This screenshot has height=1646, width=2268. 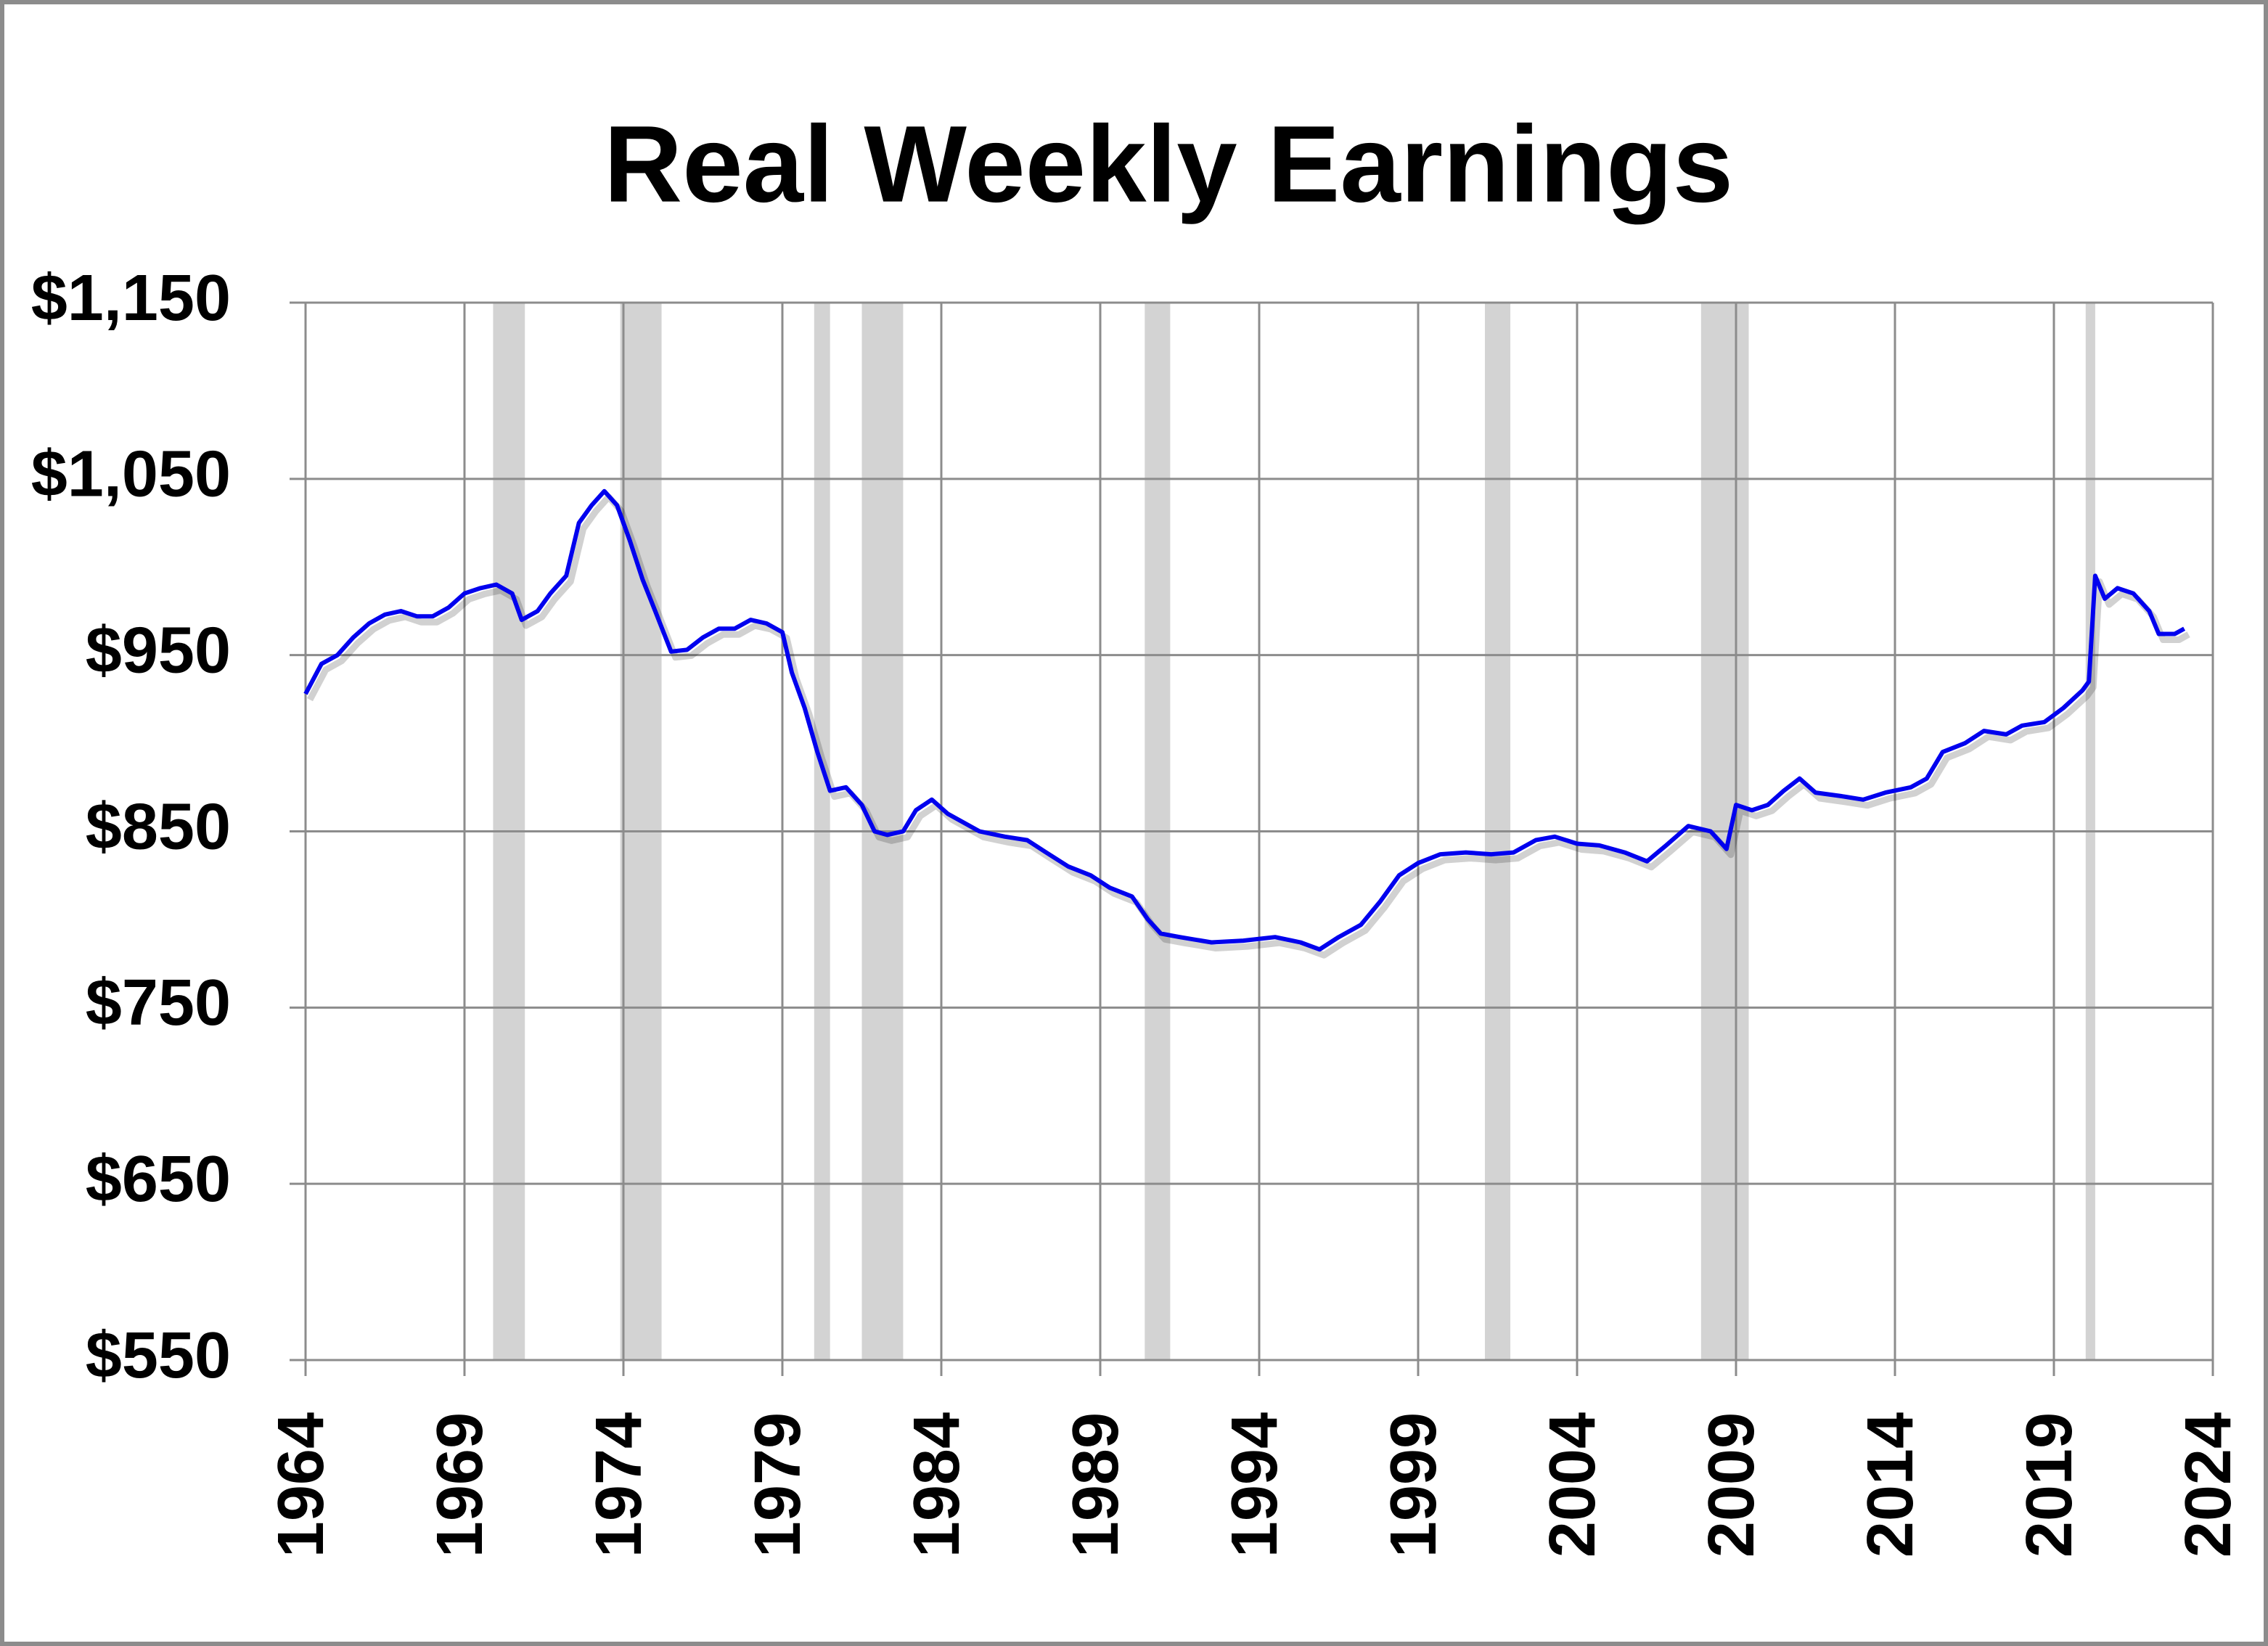 I want to click on chart-title: Real Weekly Earnings, so click(x=1168, y=164).